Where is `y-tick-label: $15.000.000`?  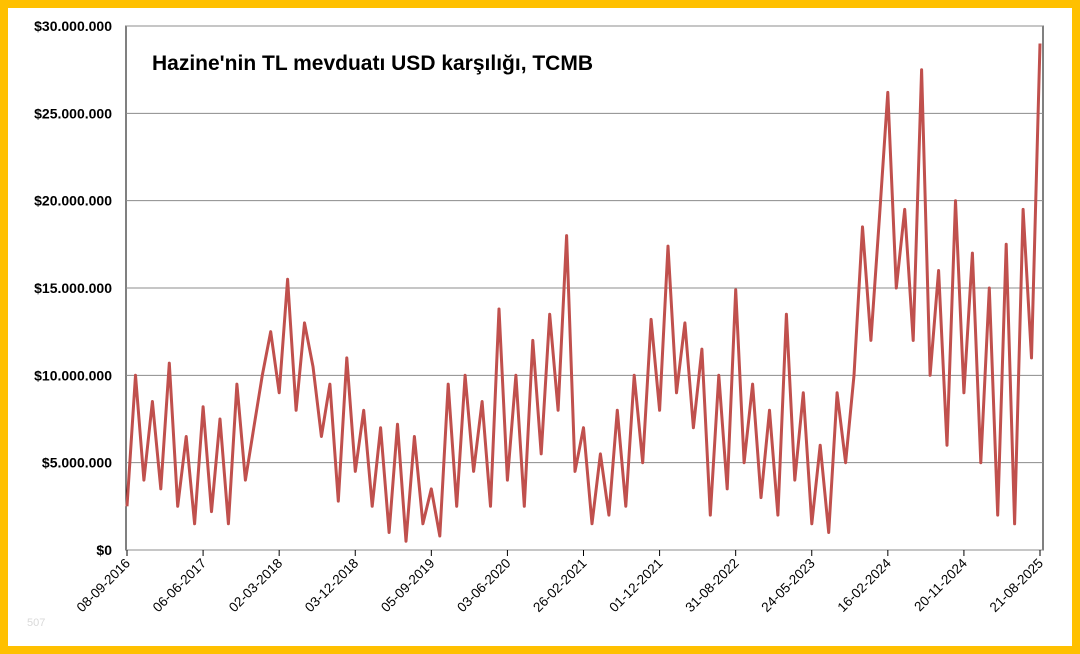
y-tick-label: $15.000.000 is located at coordinates (73, 288).